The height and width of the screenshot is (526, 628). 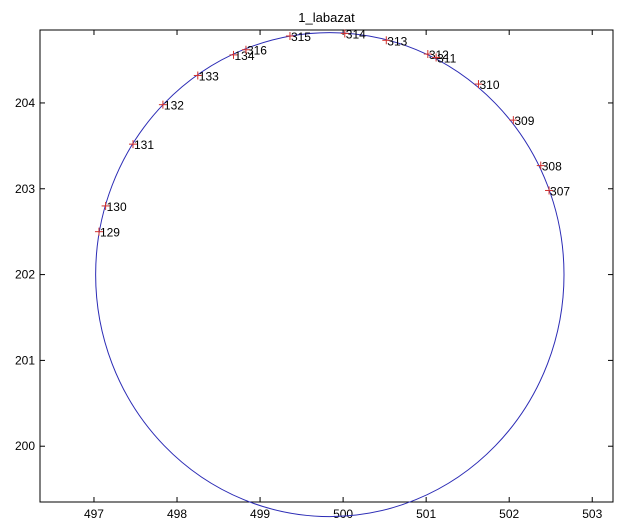 What do you see at coordinates (25, 189) in the screenshot?
I see `y-tick-label: 203` at bounding box center [25, 189].